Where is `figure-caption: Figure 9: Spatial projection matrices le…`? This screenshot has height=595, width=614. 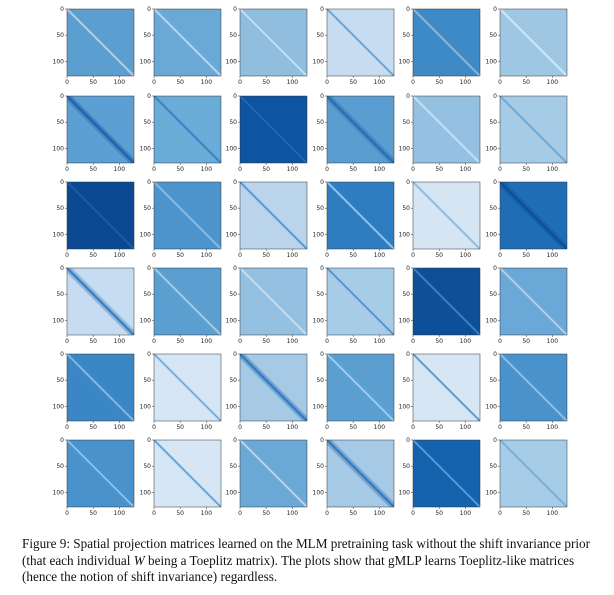 figure-caption: Figure 9: Spatial projection matrices le… is located at coordinates (312, 561).